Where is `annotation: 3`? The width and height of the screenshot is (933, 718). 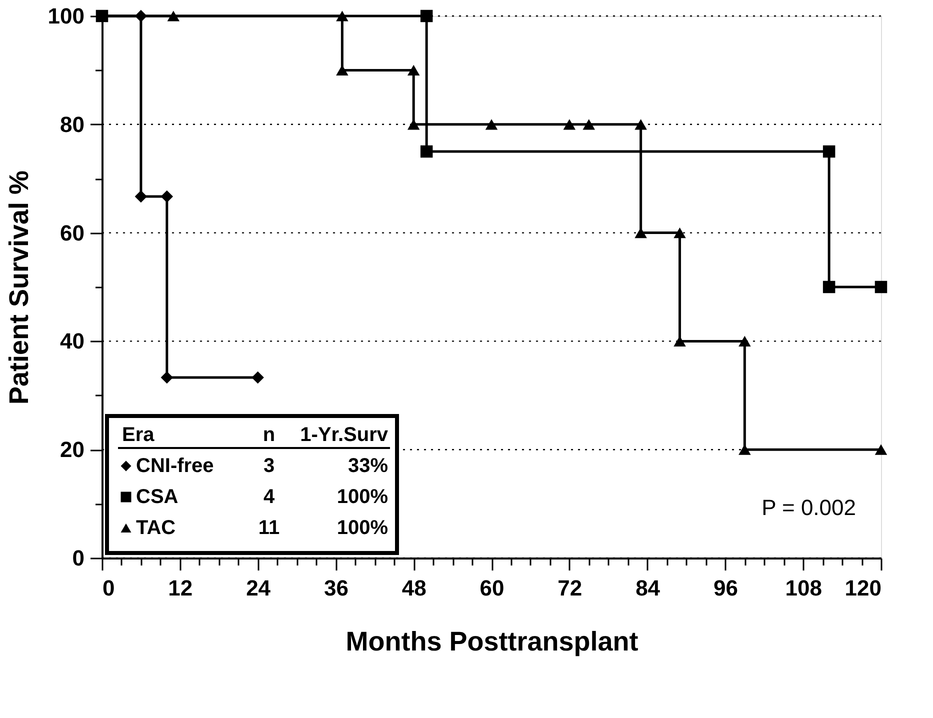
annotation: 3 is located at coordinates (269, 466).